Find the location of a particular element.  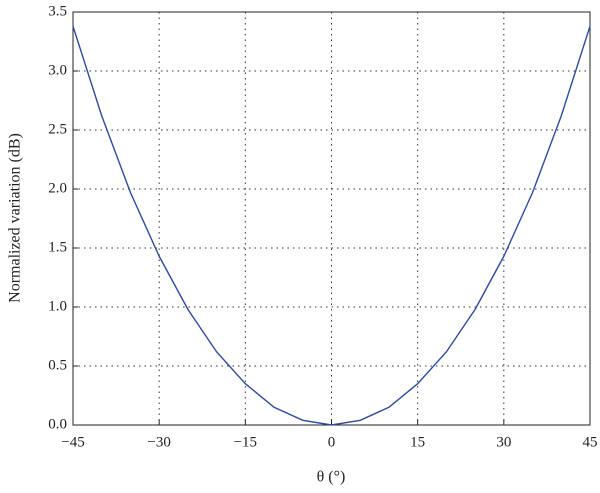

x-axis-label: θ (°) is located at coordinates (331, 477).